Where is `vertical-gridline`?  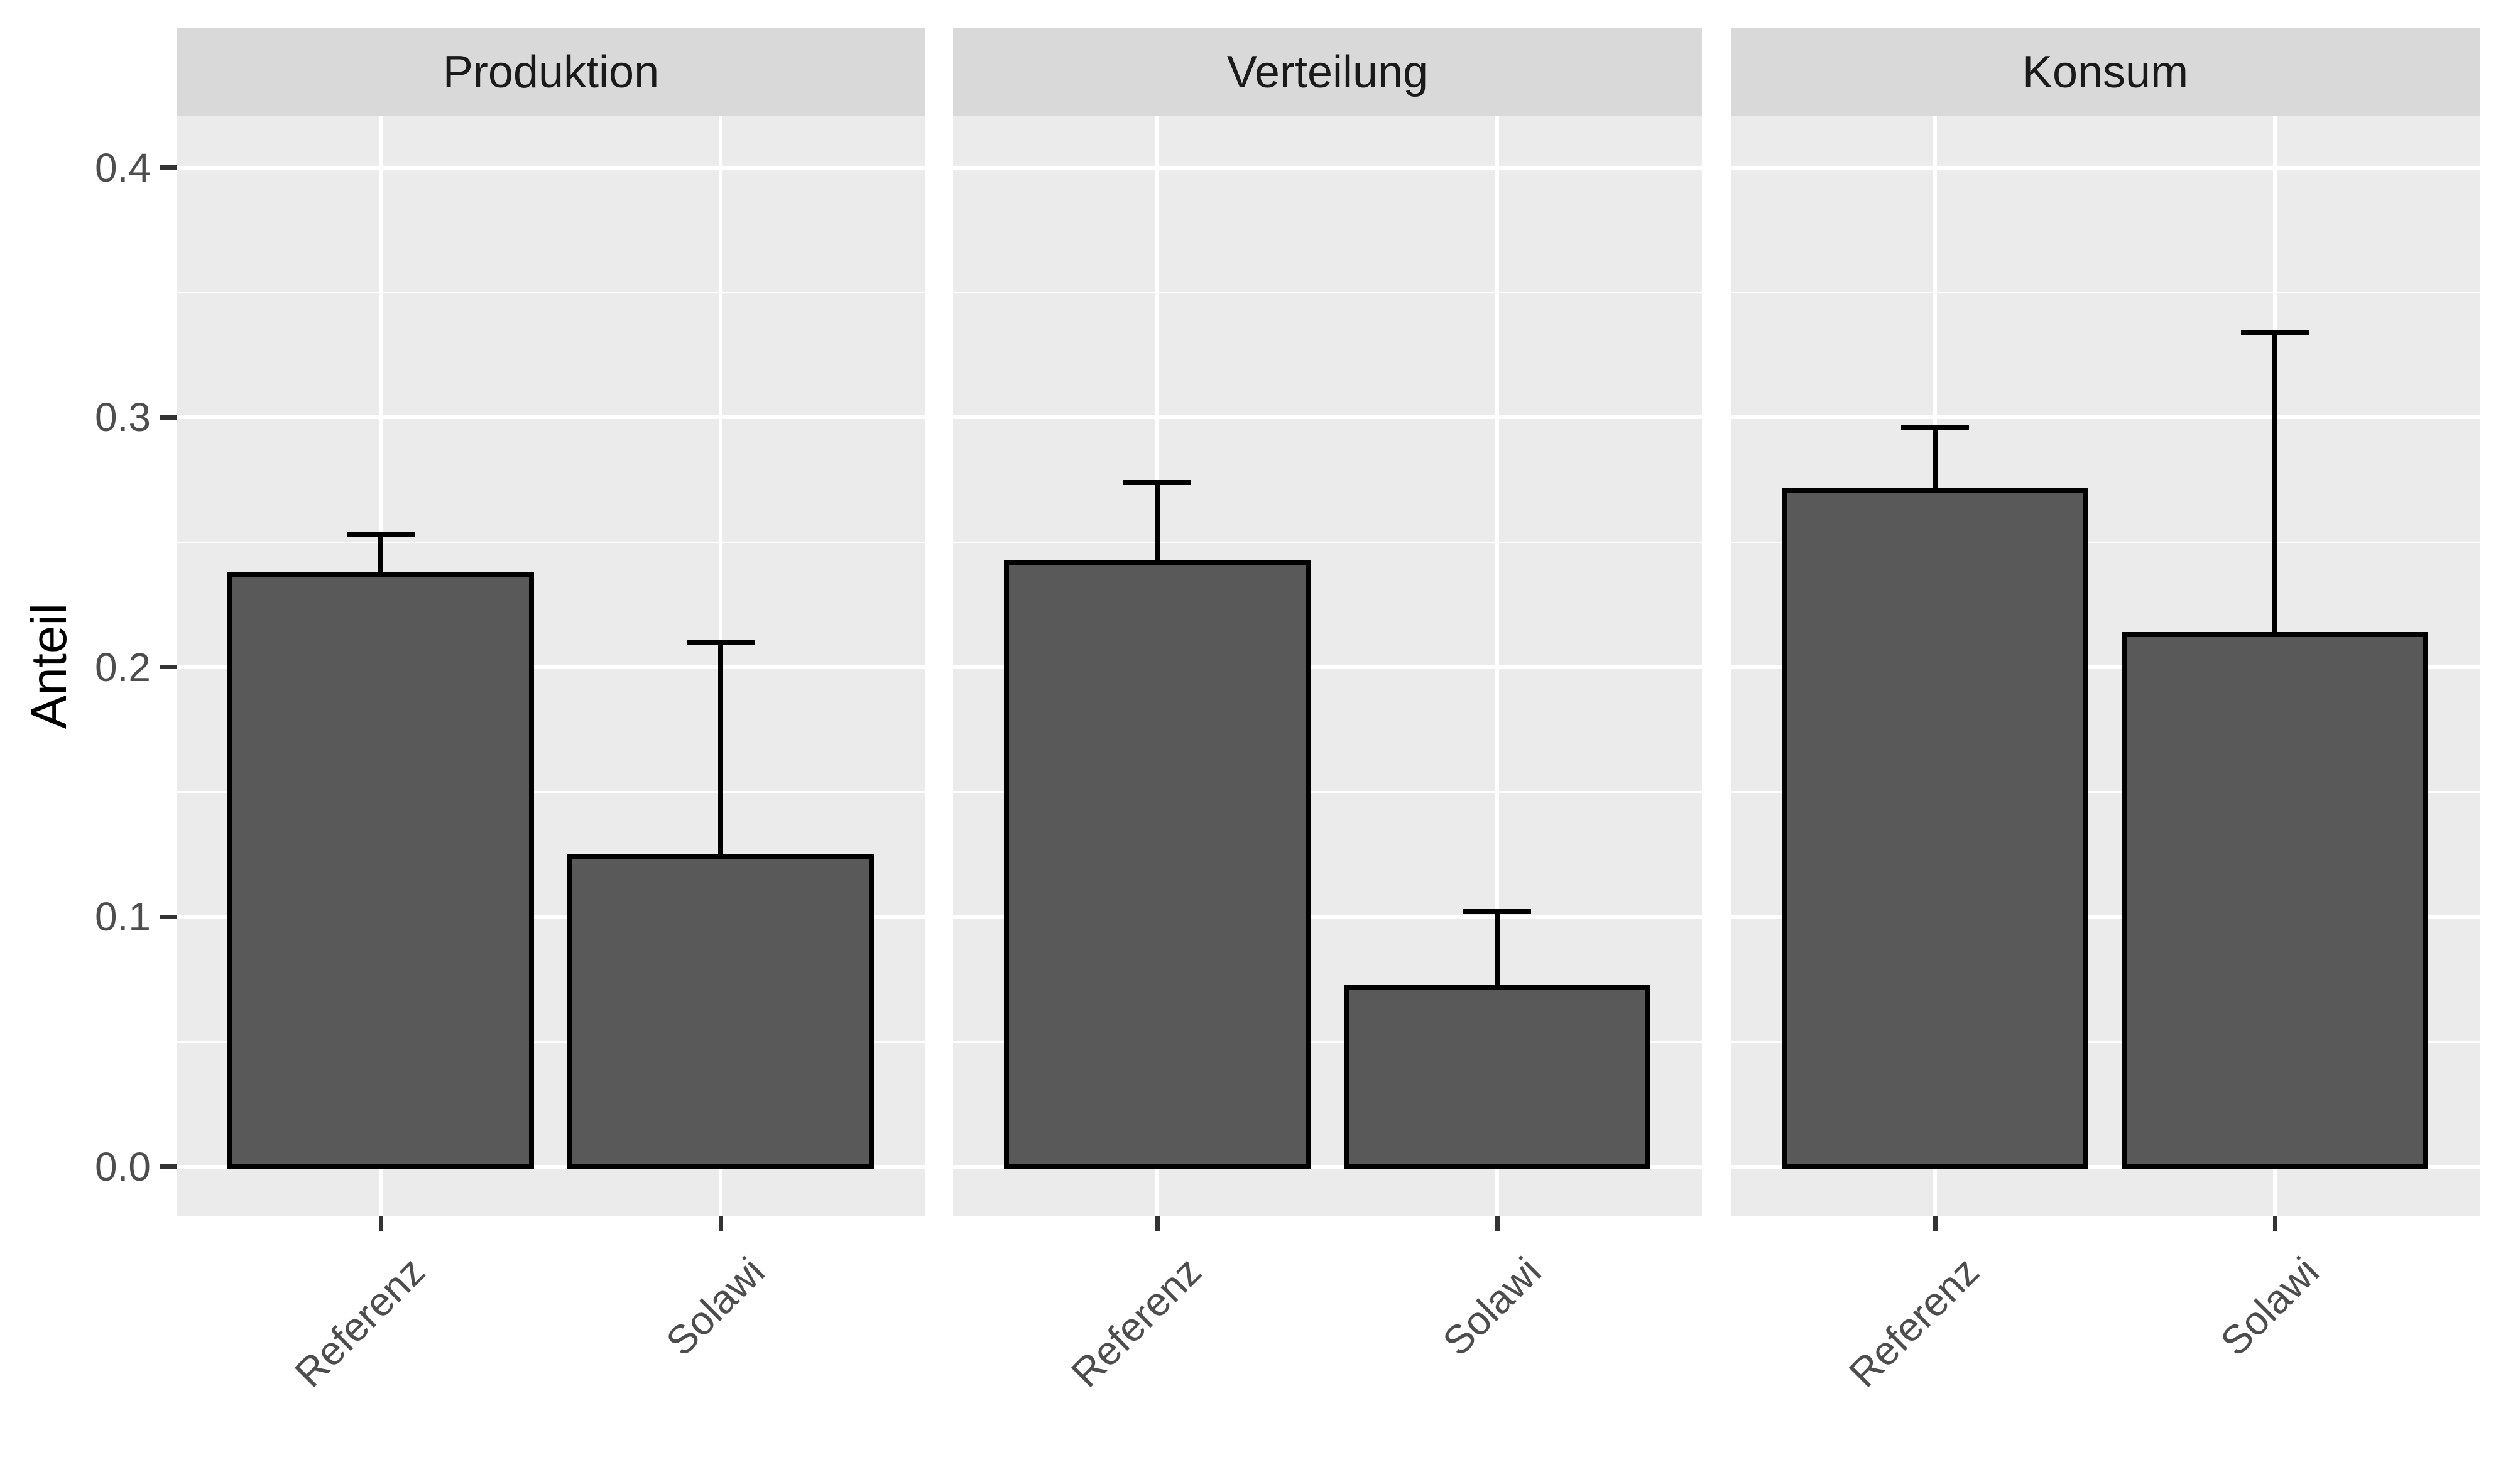 vertical-gridline is located at coordinates (1497, 666).